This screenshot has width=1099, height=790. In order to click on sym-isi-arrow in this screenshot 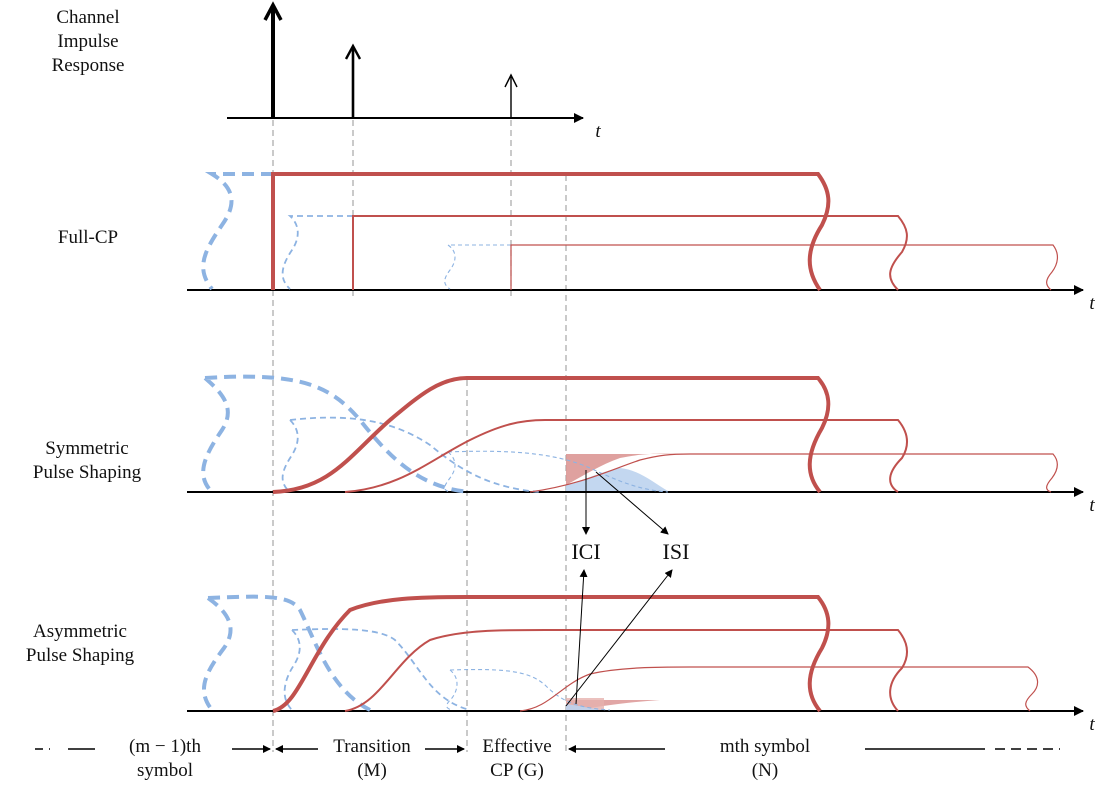, I will do `click(632, 503)`.